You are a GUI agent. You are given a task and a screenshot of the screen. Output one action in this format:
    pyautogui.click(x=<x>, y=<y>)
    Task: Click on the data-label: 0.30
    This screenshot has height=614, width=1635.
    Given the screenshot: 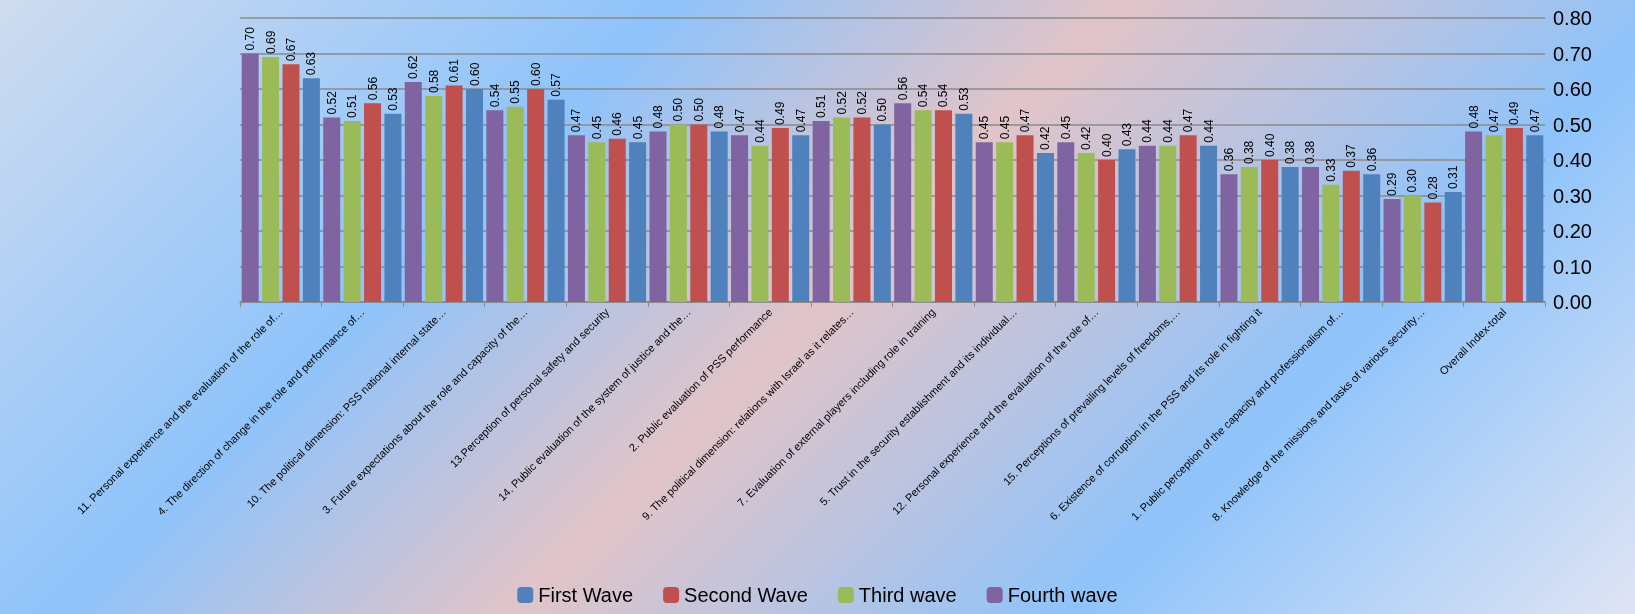 What is the action you would take?
    pyautogui.click(x=1412, y=180)
    